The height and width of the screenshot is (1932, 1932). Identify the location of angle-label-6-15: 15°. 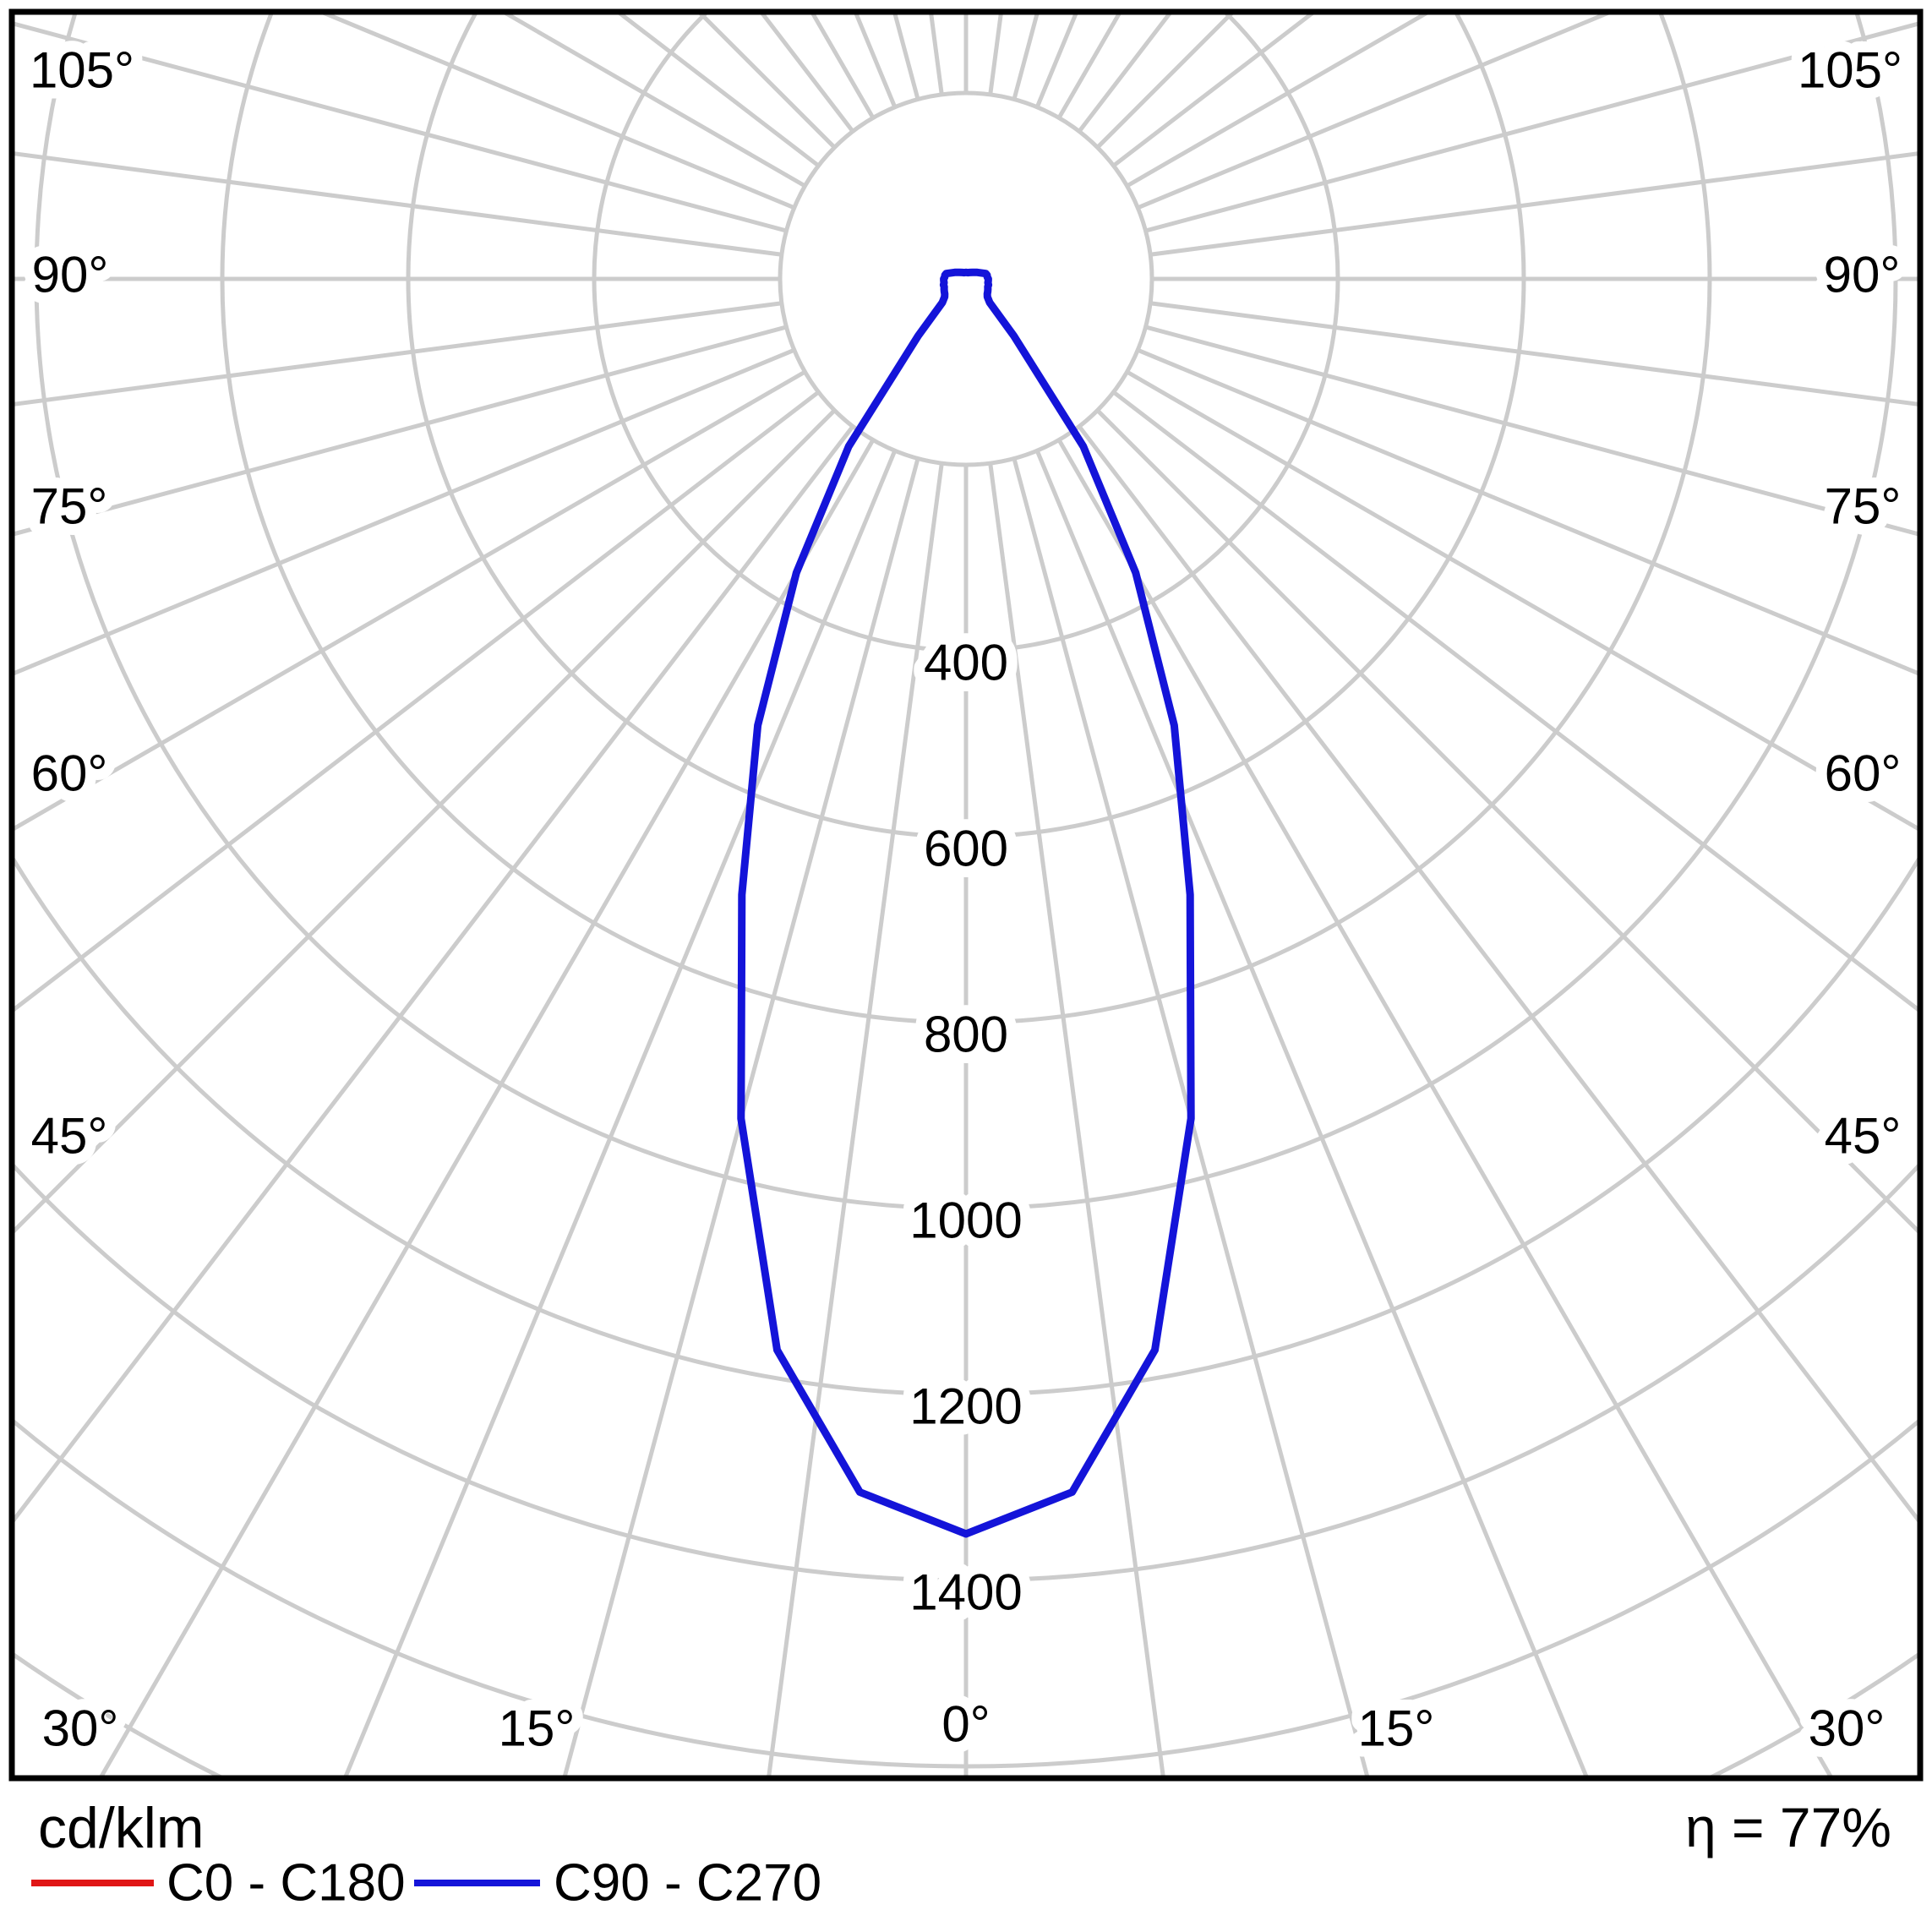
(537, 1728).